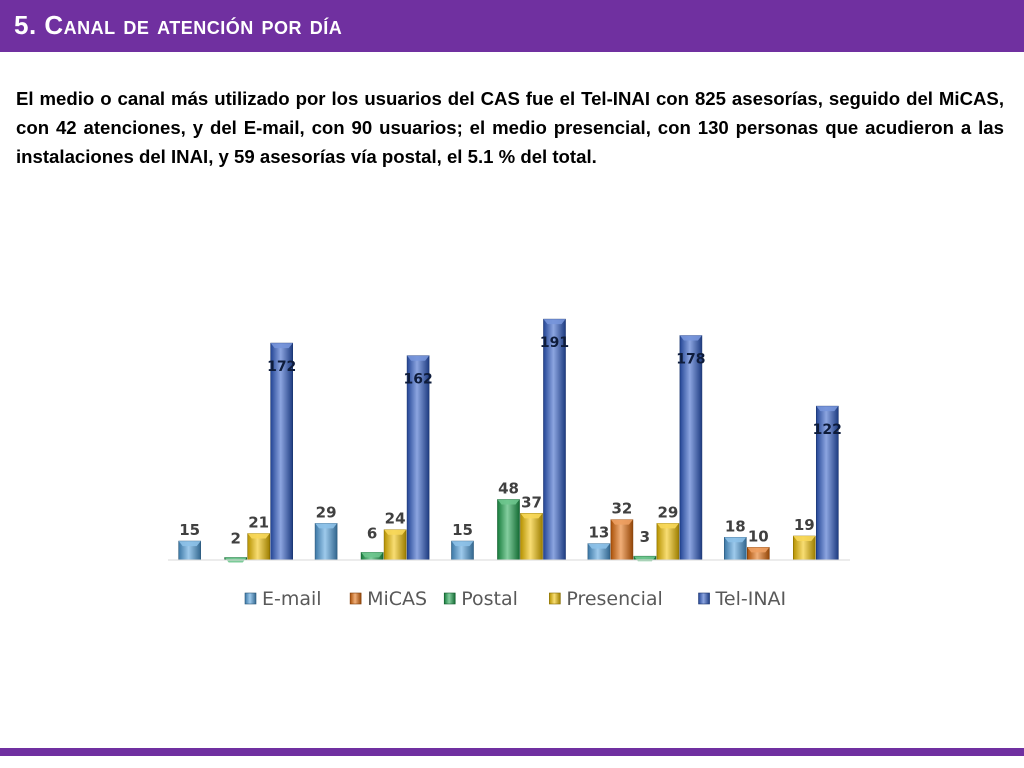  I want to click on data-label-tel-inai: 178, so click(690, 360).